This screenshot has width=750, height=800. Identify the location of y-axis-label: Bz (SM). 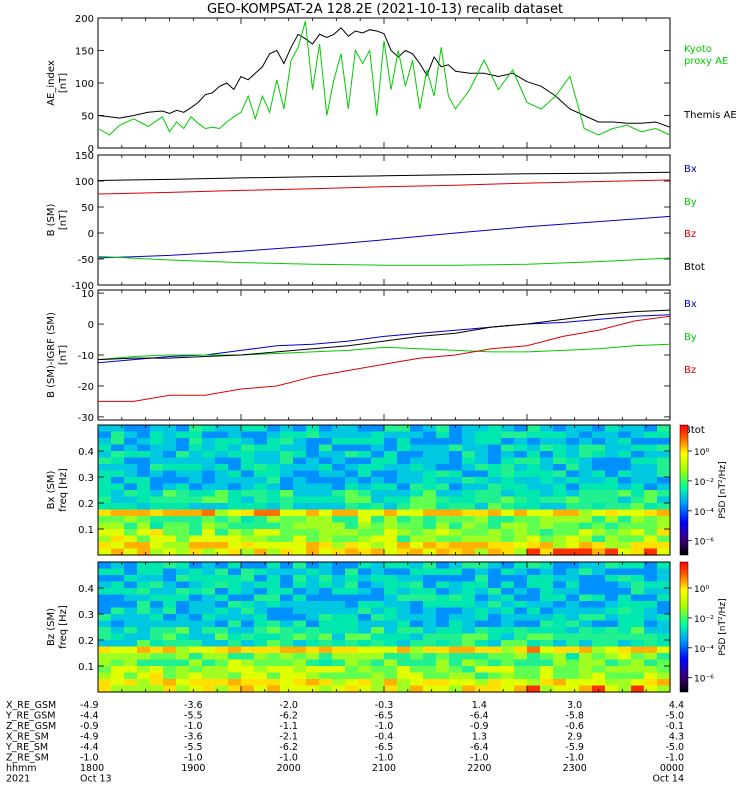
(51, 627).